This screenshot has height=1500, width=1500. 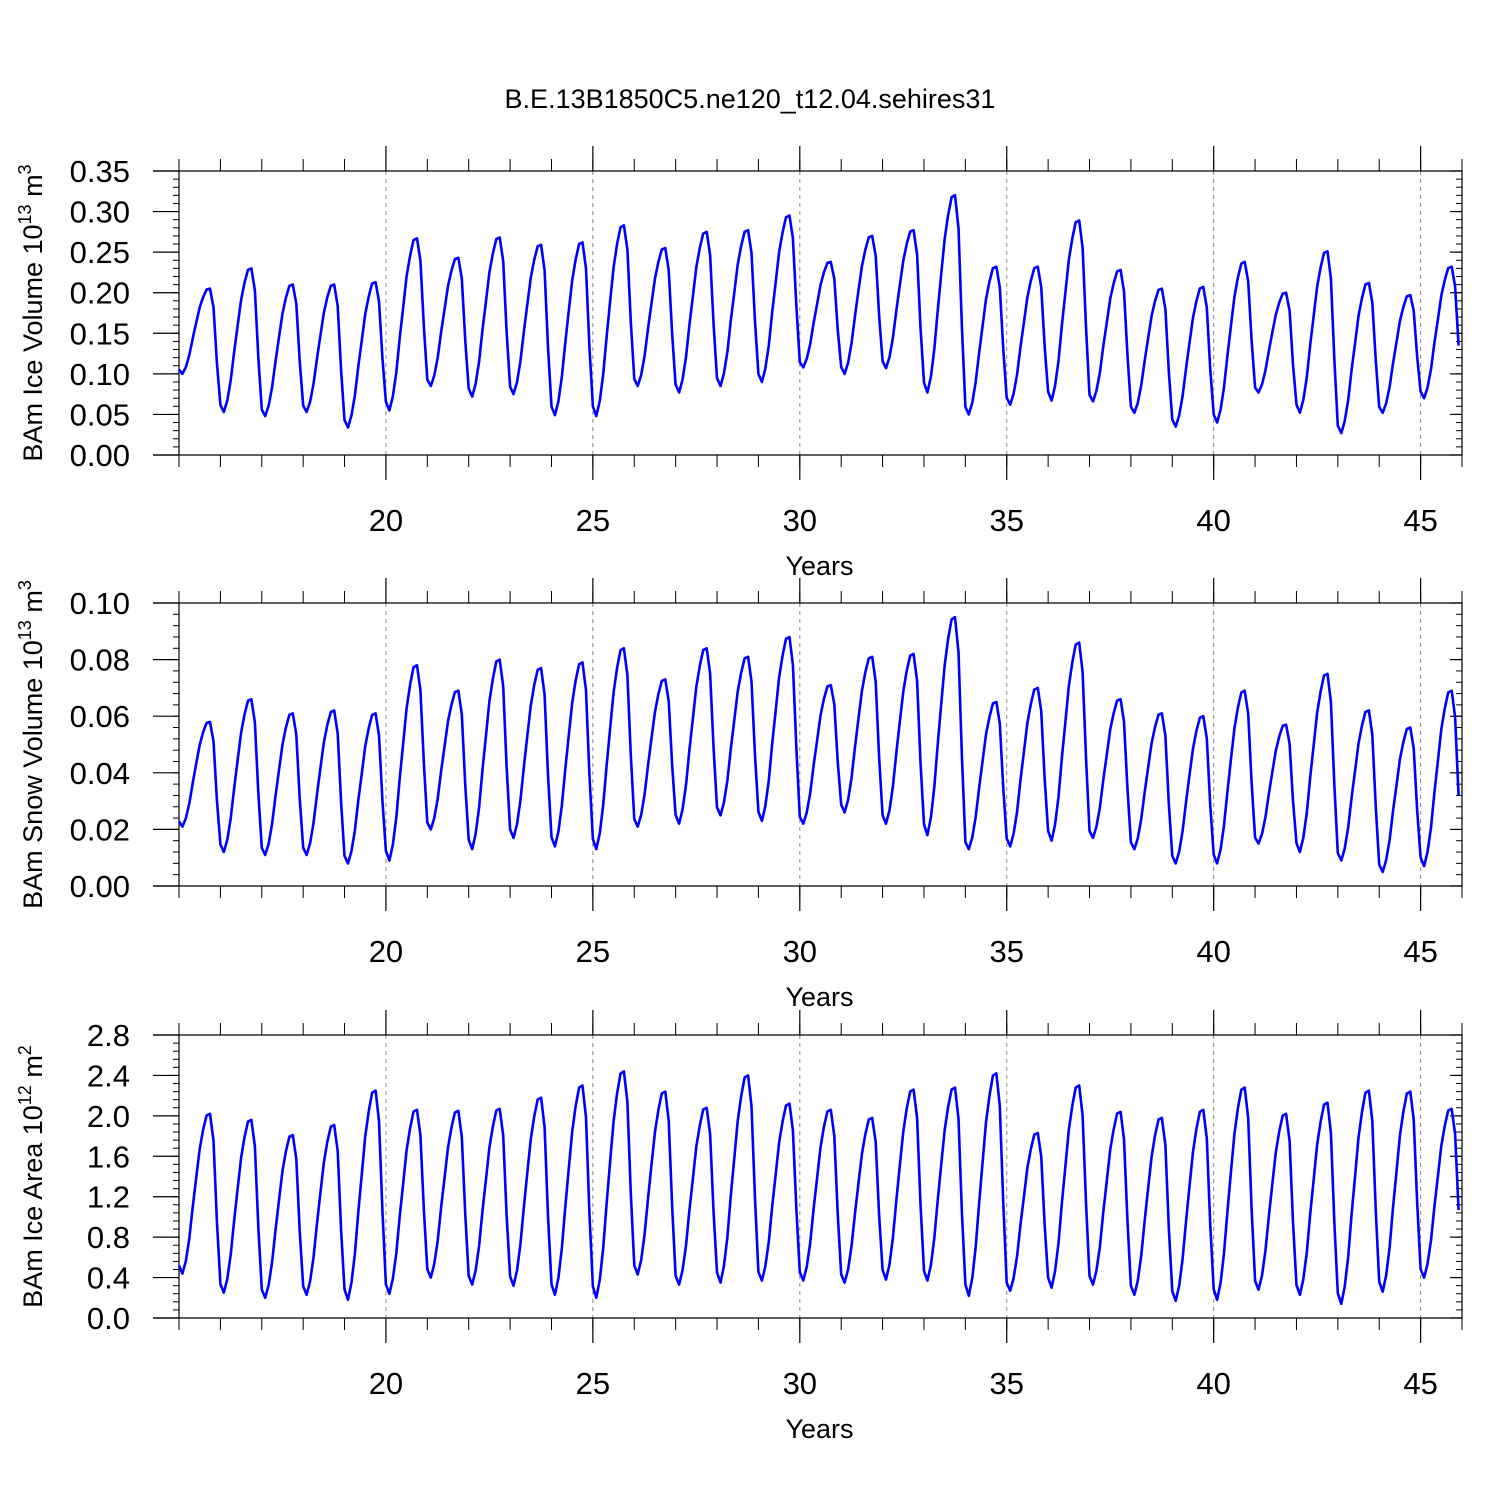 What do you see at coordinates (100, 333) in the screenshot?
I see `y-tick-label: 0.15` at bounding box center [100, 333].